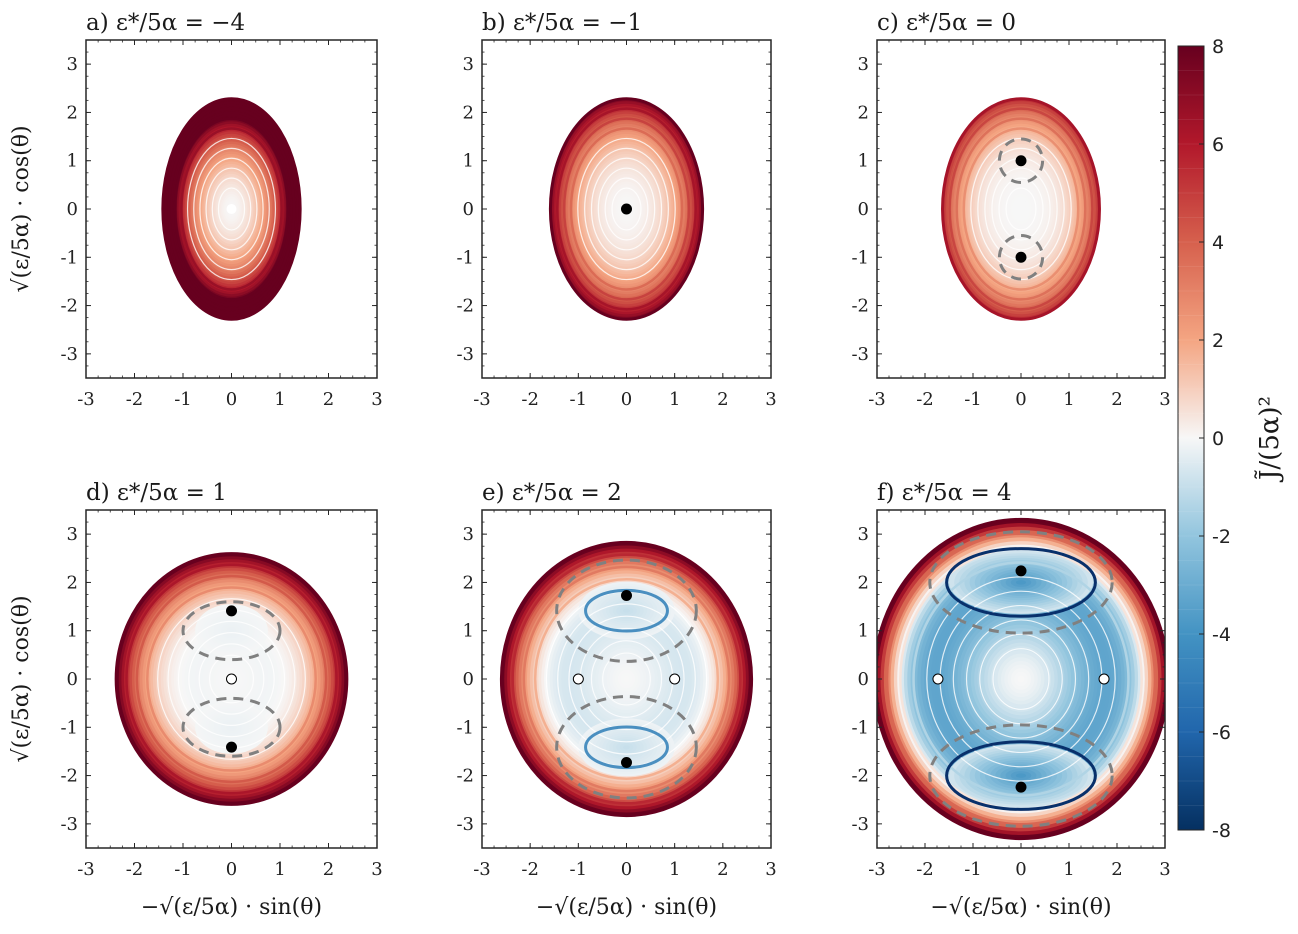 This screenshot has height=934, width=1298. I want to click on colorbar-tick-label: -8, so click(1221, 831).